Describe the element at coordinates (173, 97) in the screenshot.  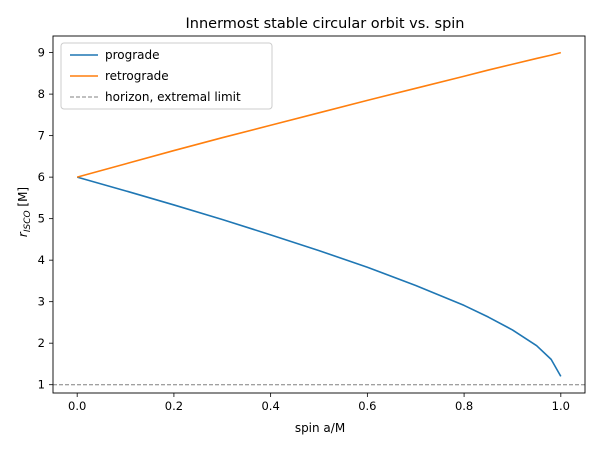
I see `legend-label-2: horizon, extremal limit` at that location.